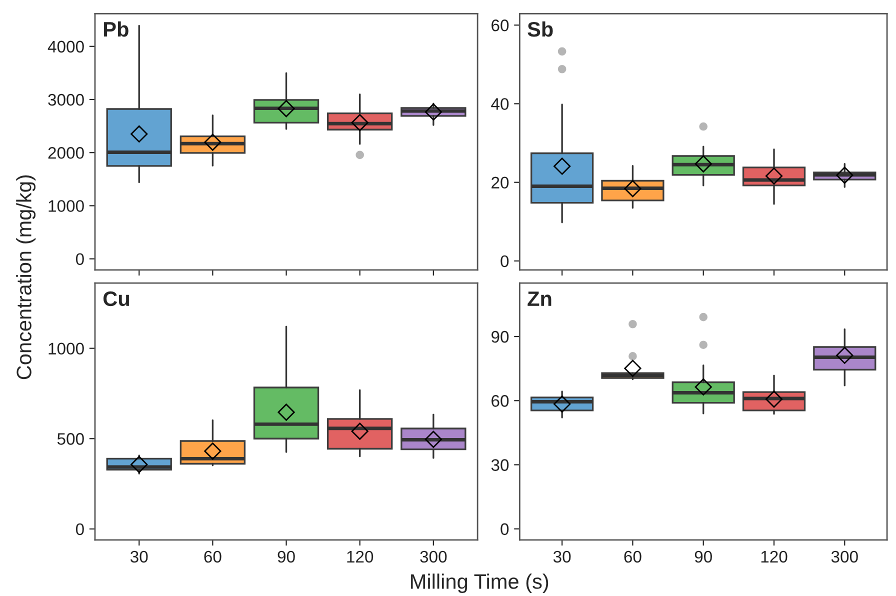  I want to click on chart-title: Zn, so click(540, 299).